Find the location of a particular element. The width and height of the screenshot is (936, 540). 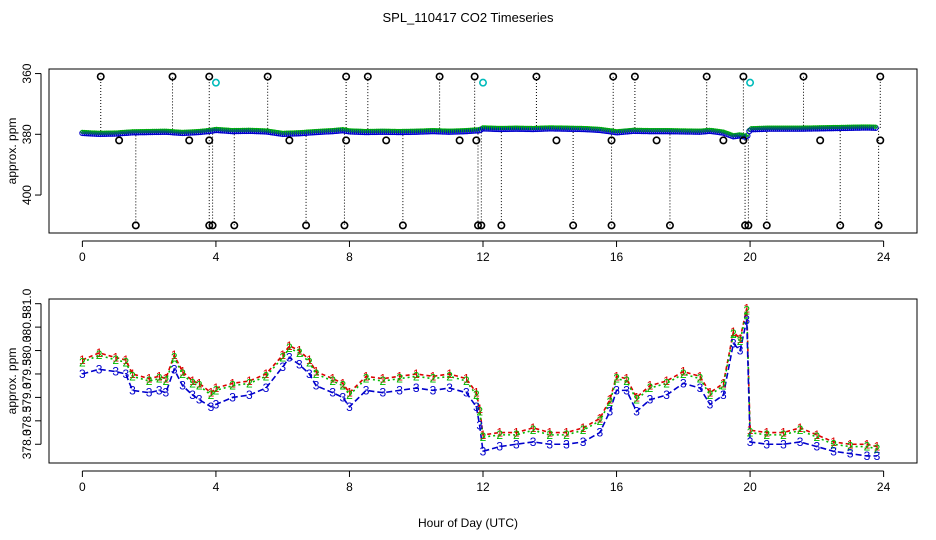

x-tick-label: 4 is located at coordinates (216, 487).